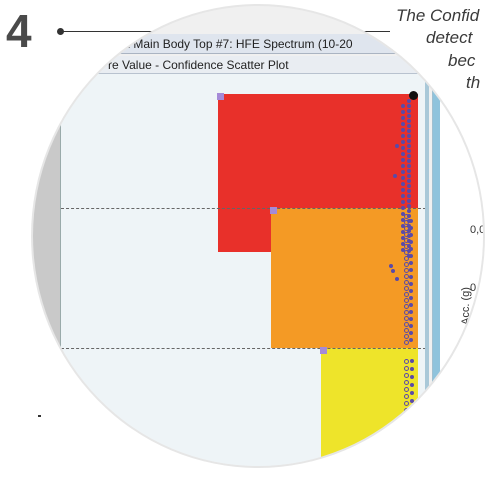  Describe the element at coordinates (220, 96) in the screenshot. I see `zone-marker-red` at that location.